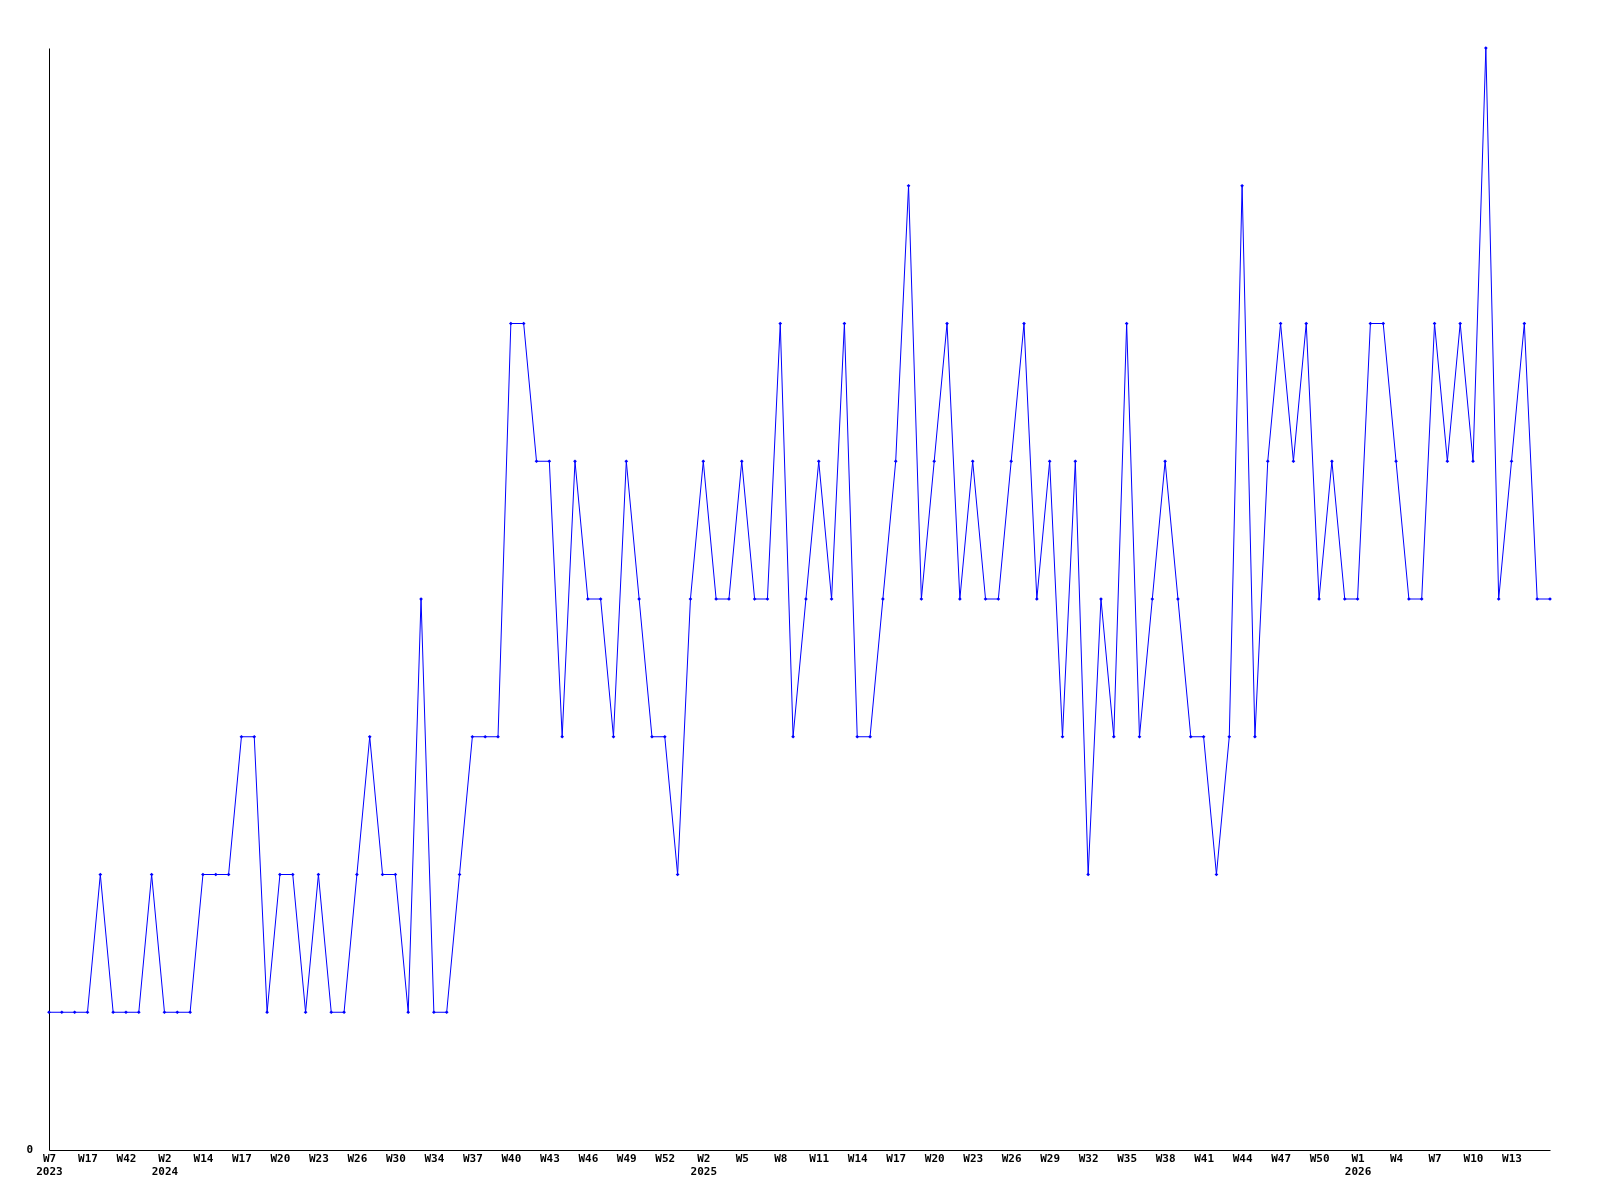 The image size is (1600, 1200). Describe the element at coordinates (1358, 1164) in the screenshot. I see `x-tick-label: W1 2026` at that location.